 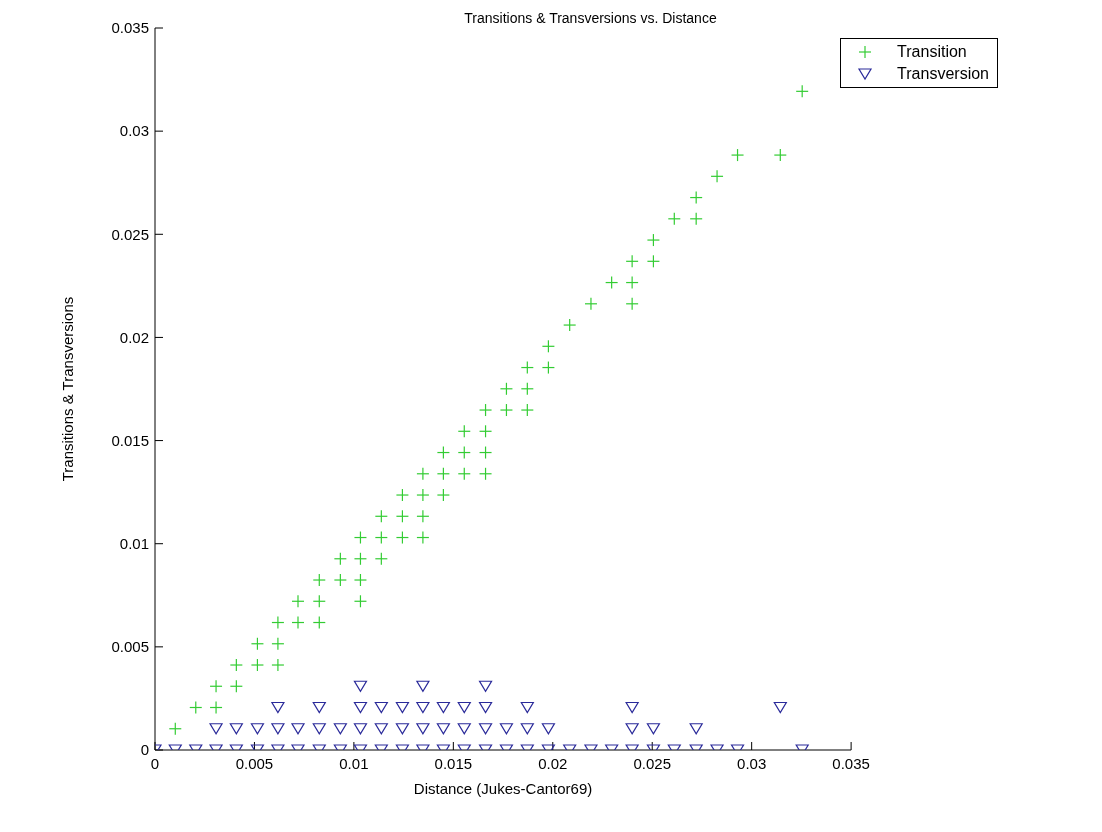 What do you see at coordinates (453, 763) in the screenshot?
I see `x-tick-label: 0.015` at bounding box center [453, 763].